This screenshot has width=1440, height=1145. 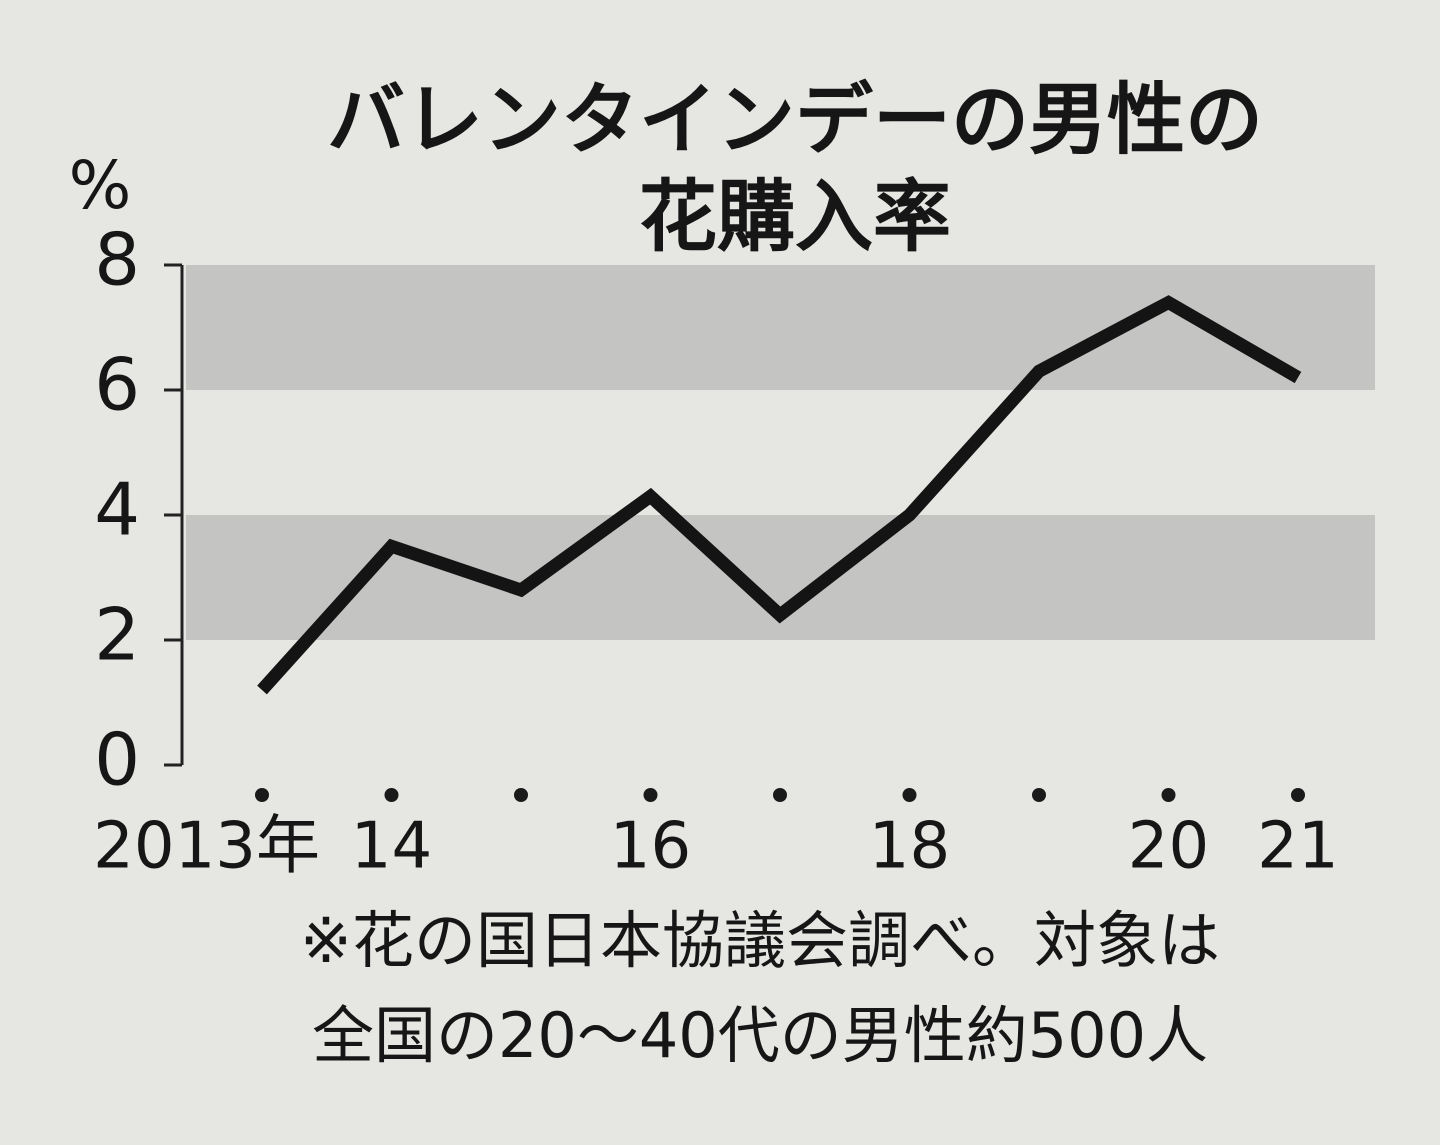 I want to click on band, so click(x=780, y=327).